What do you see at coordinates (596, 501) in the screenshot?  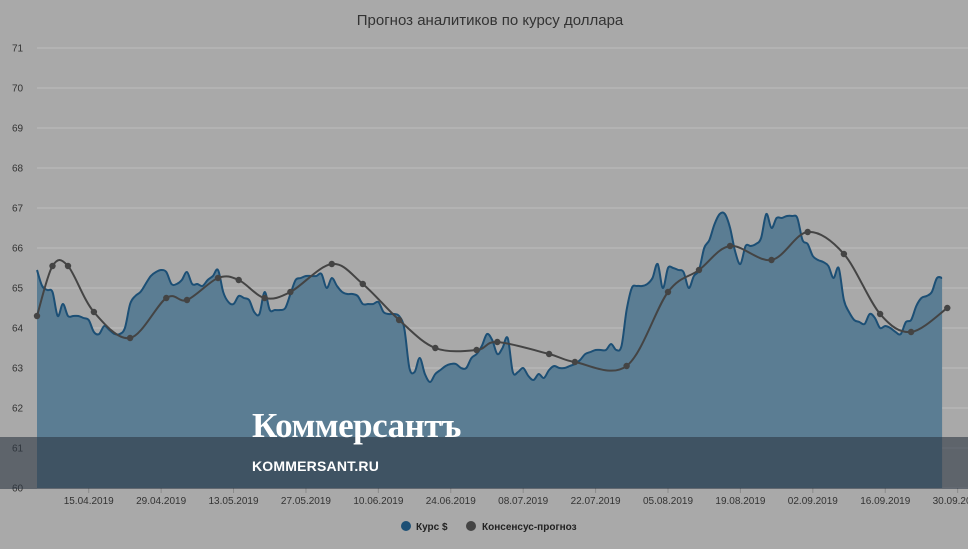 I see `x-tick-label: 22.07.2019` at bounding box center [596, 501].